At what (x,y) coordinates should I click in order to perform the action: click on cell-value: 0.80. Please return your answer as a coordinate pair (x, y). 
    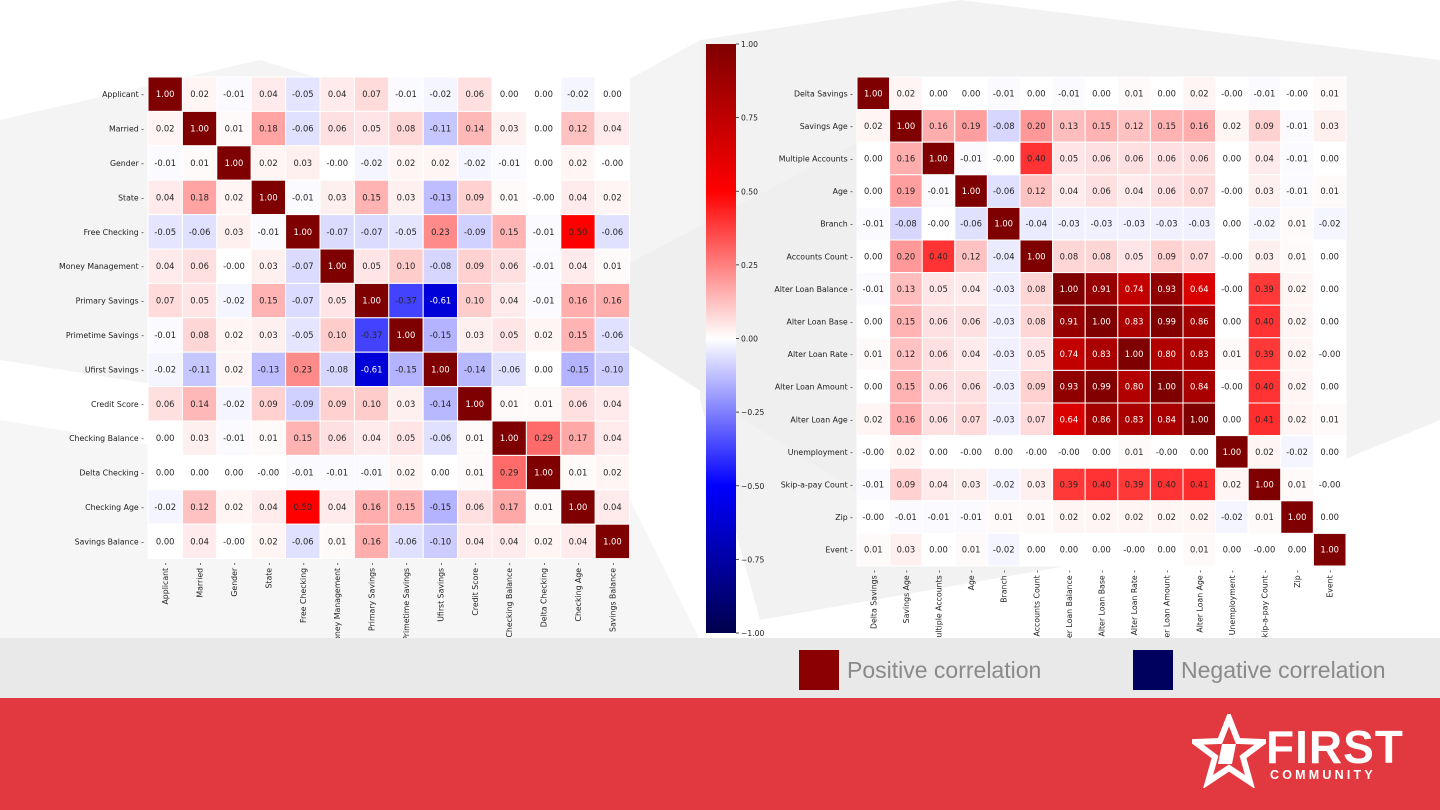
    Looking at the image, I should click on (1166, 354).